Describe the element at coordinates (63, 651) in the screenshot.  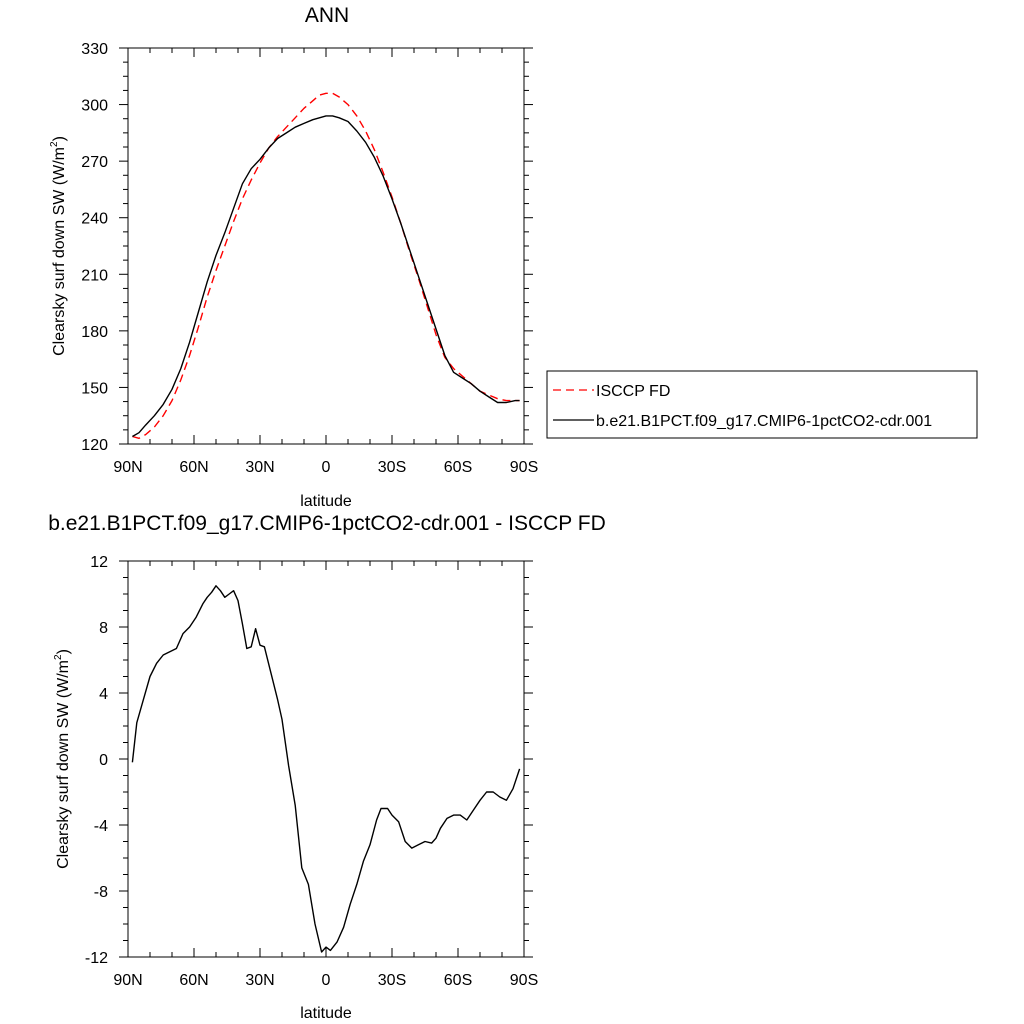
I see `bottom-y-axis-label-close: )` at that location.